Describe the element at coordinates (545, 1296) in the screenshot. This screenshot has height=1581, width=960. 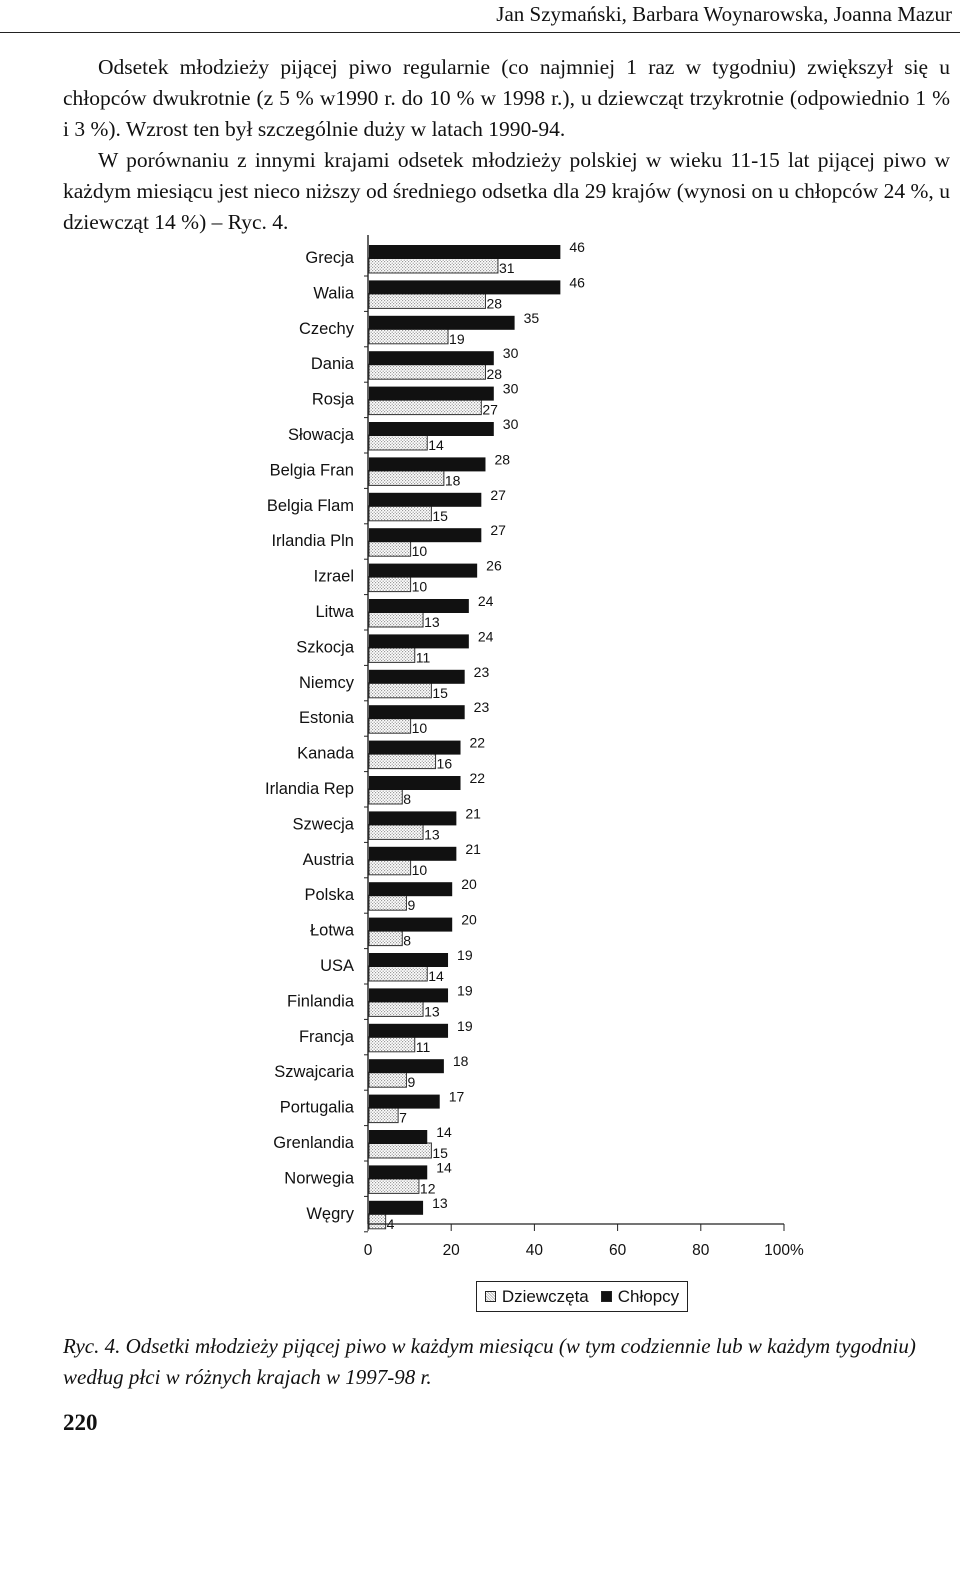
I see `legend-label-girls: Dziewczęta` at that location.